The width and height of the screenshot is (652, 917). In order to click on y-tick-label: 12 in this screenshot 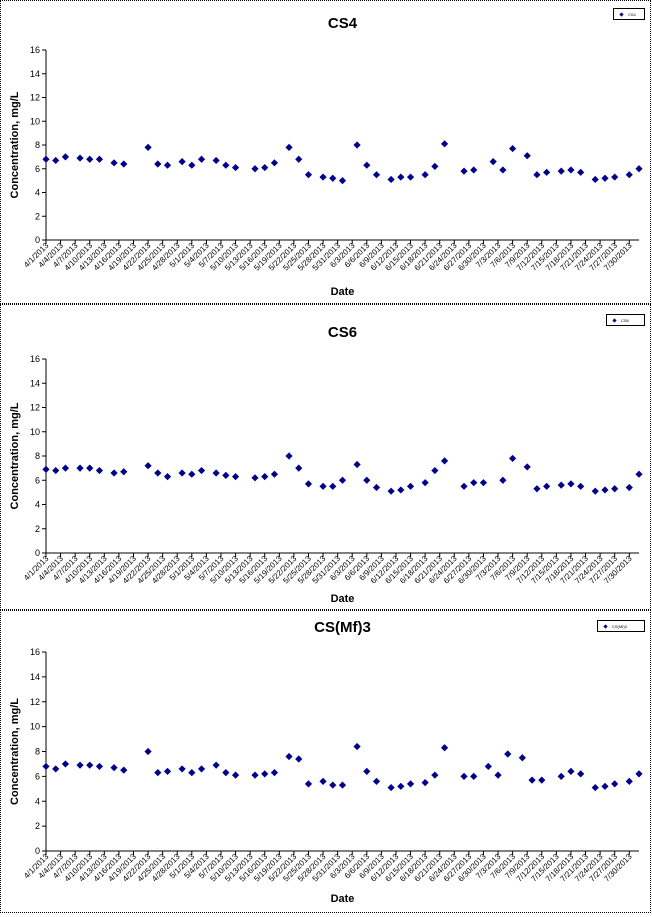, I will do `click(35, 408)`.